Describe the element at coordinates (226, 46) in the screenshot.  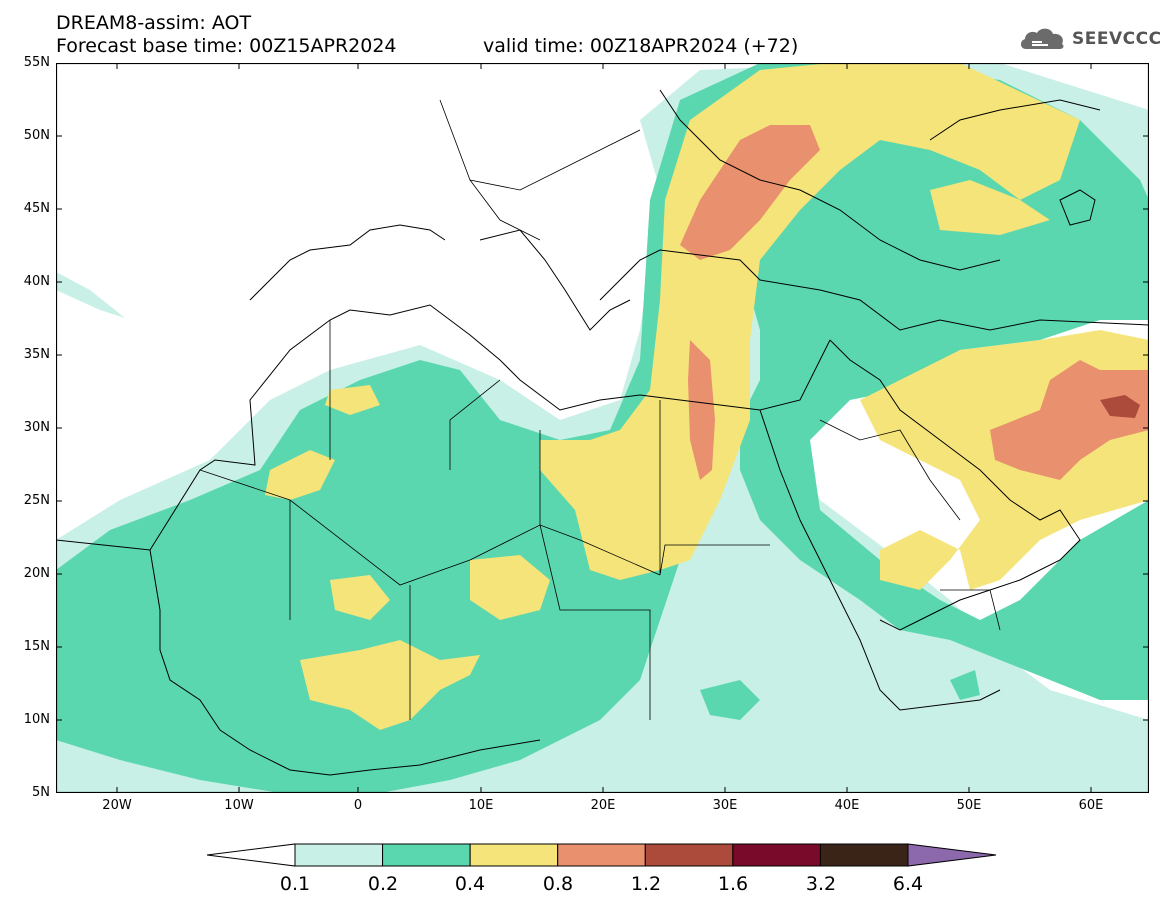
I see `forecast-base-time: Forecast base time: 00Z15APR2024` at that location.